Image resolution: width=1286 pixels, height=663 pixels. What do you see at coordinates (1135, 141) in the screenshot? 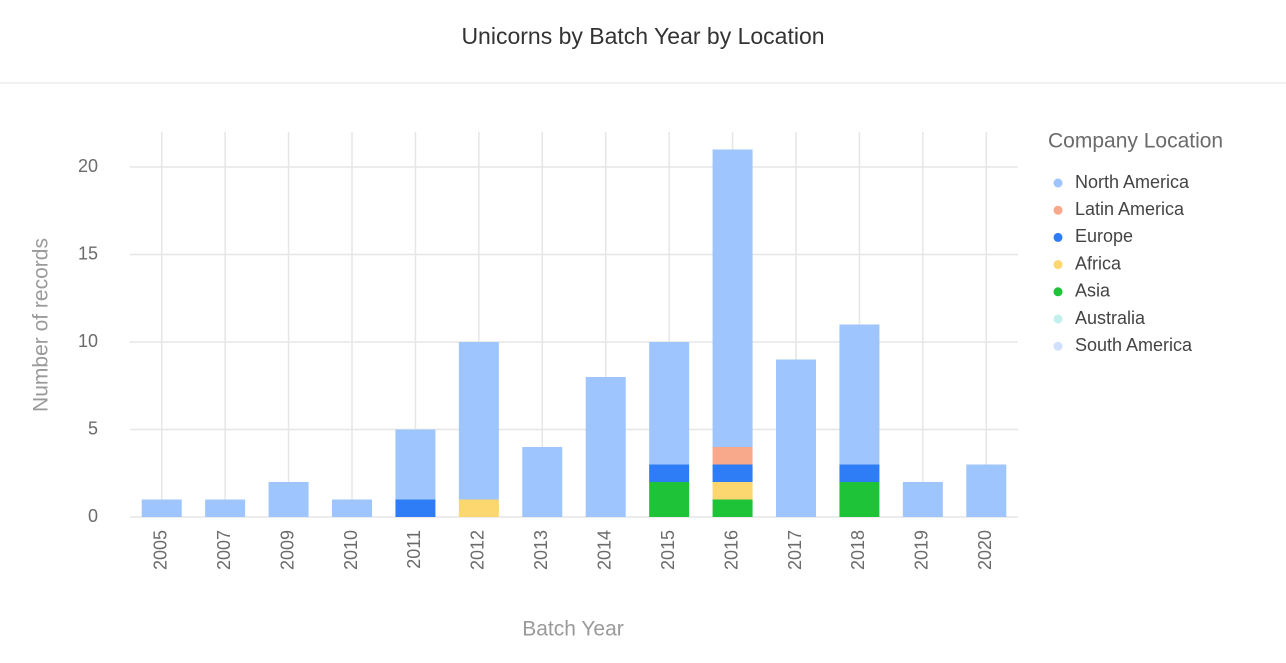
I see `legend-title: Company Location` at bounding box center [1135, 141].